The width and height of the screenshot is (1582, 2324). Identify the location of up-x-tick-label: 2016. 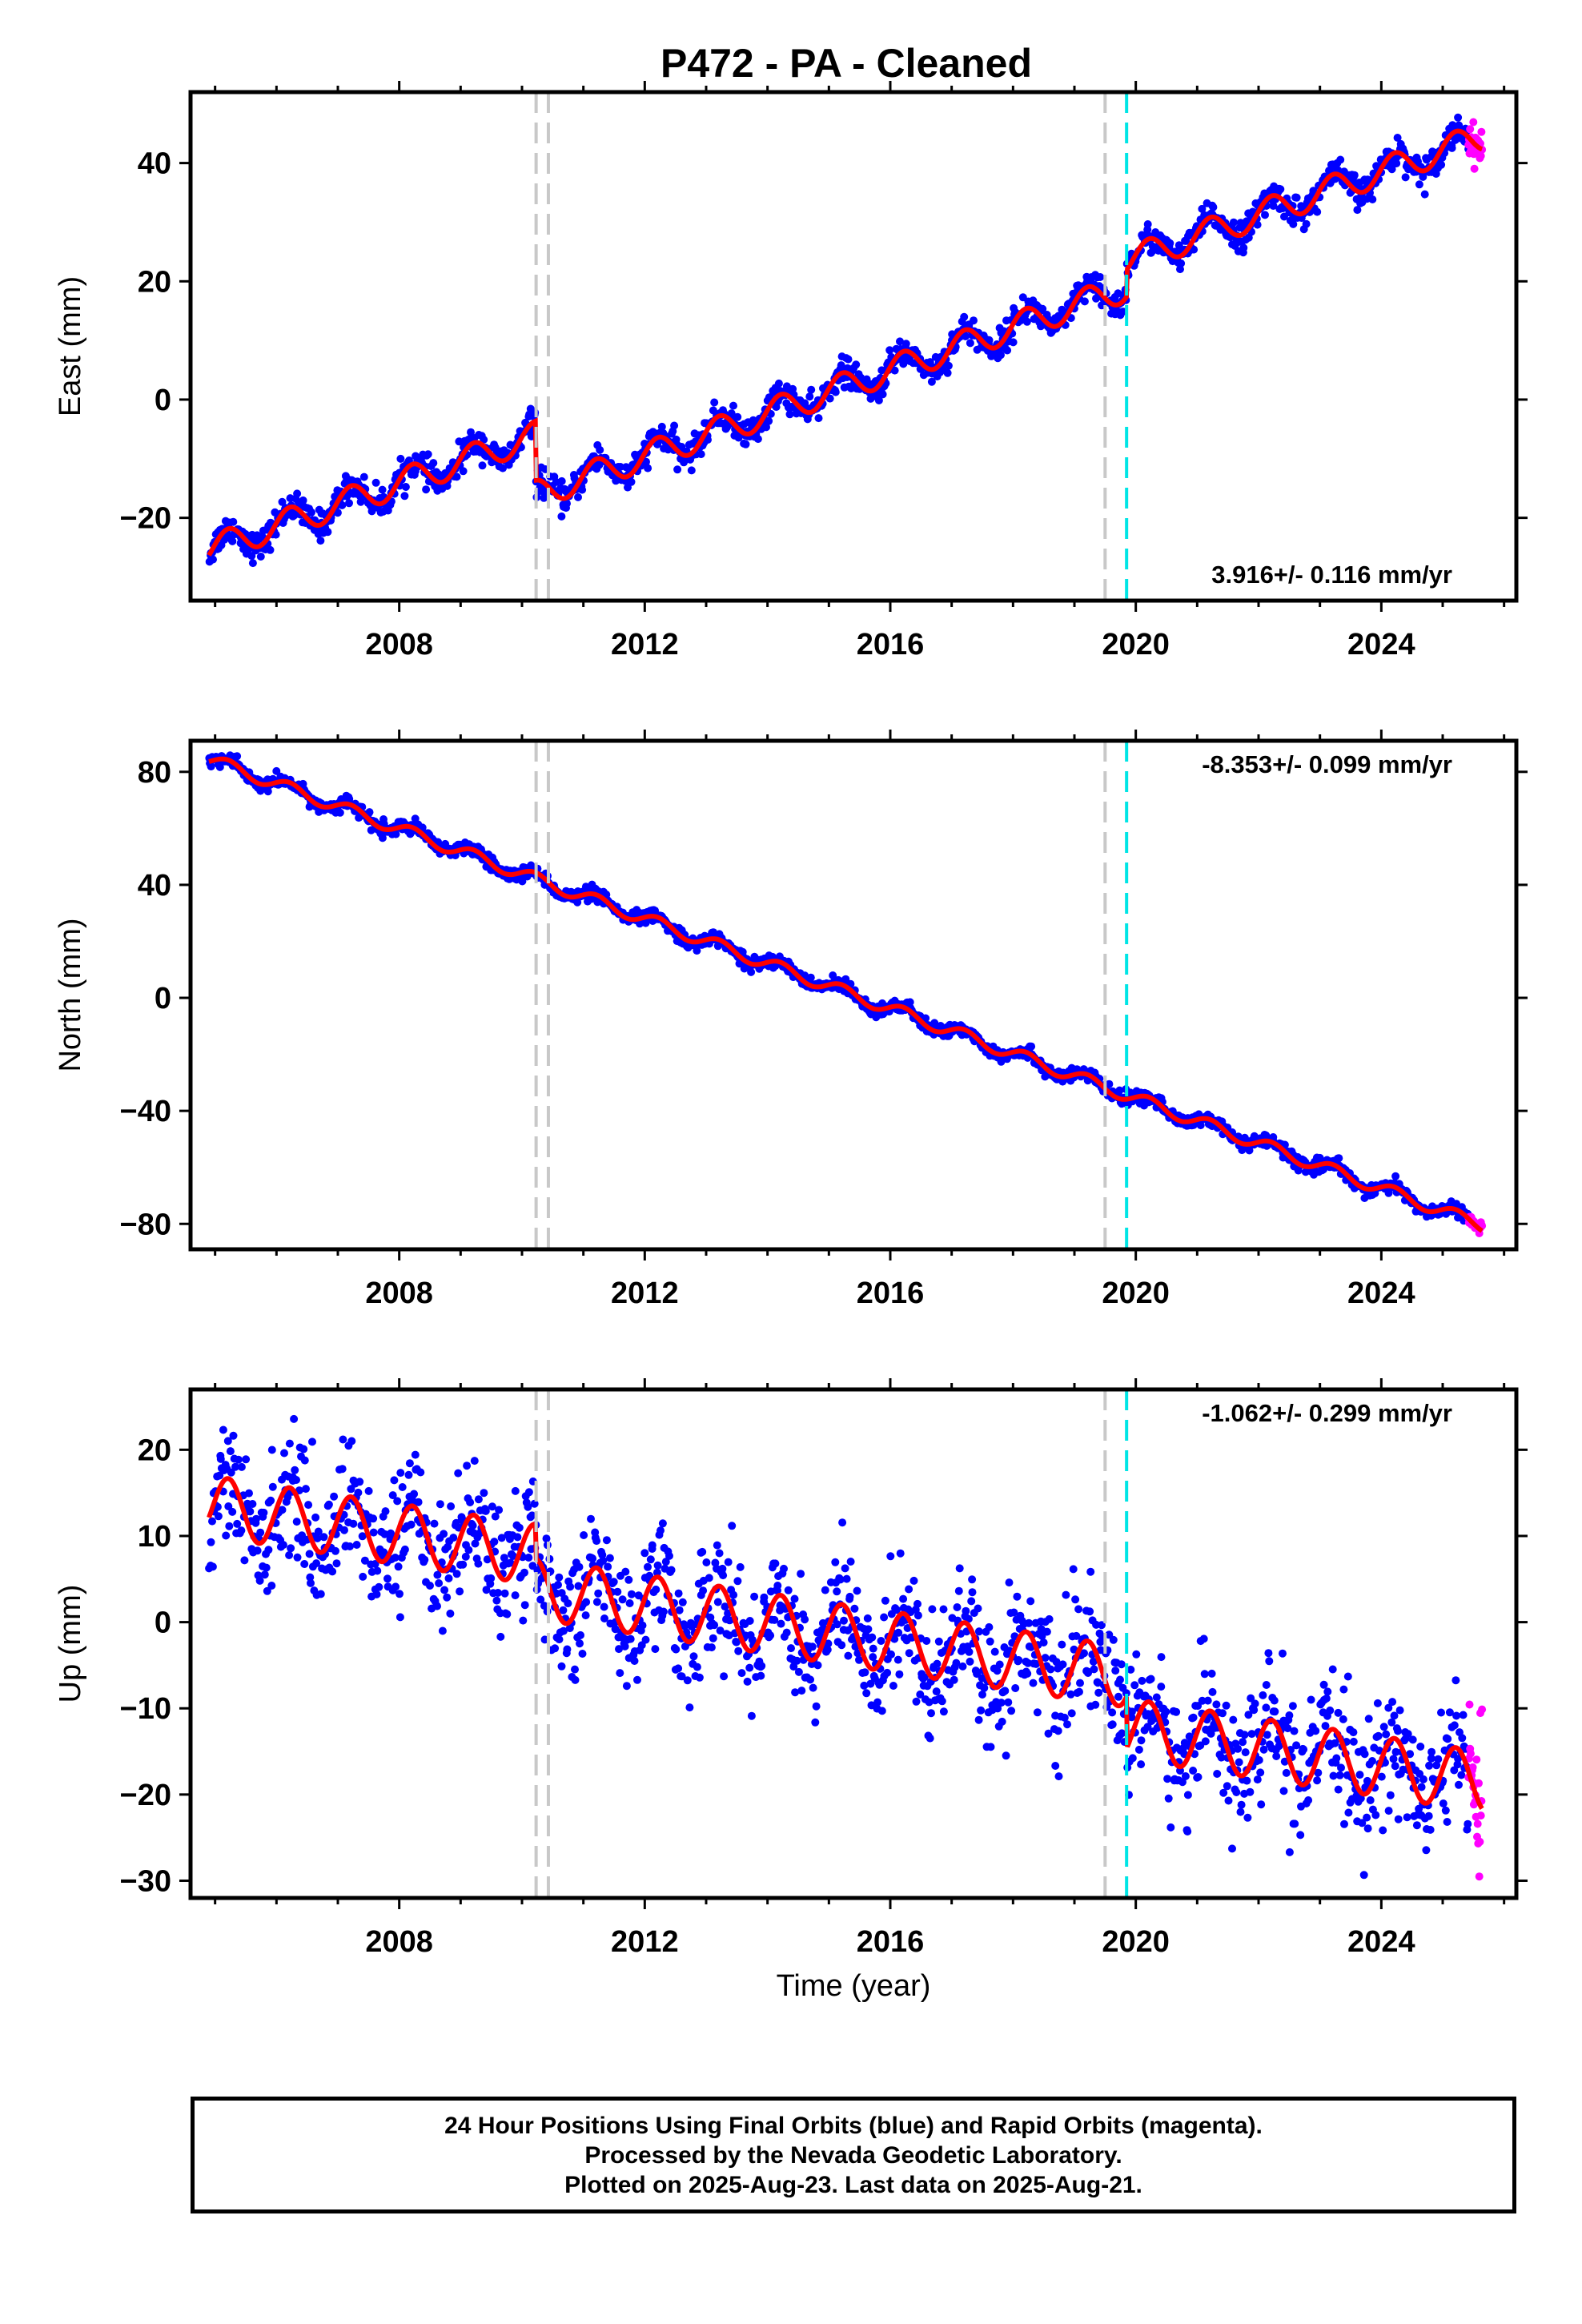
(891, 1942).